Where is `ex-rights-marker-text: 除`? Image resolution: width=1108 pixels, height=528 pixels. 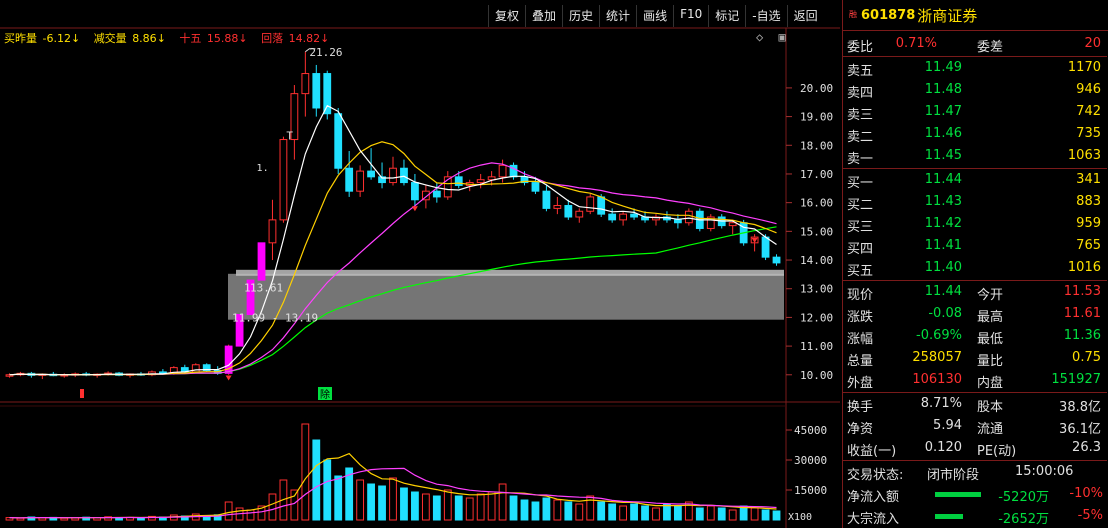 ex-rights-marker-text: 除 is located at coordinates (325, 394).